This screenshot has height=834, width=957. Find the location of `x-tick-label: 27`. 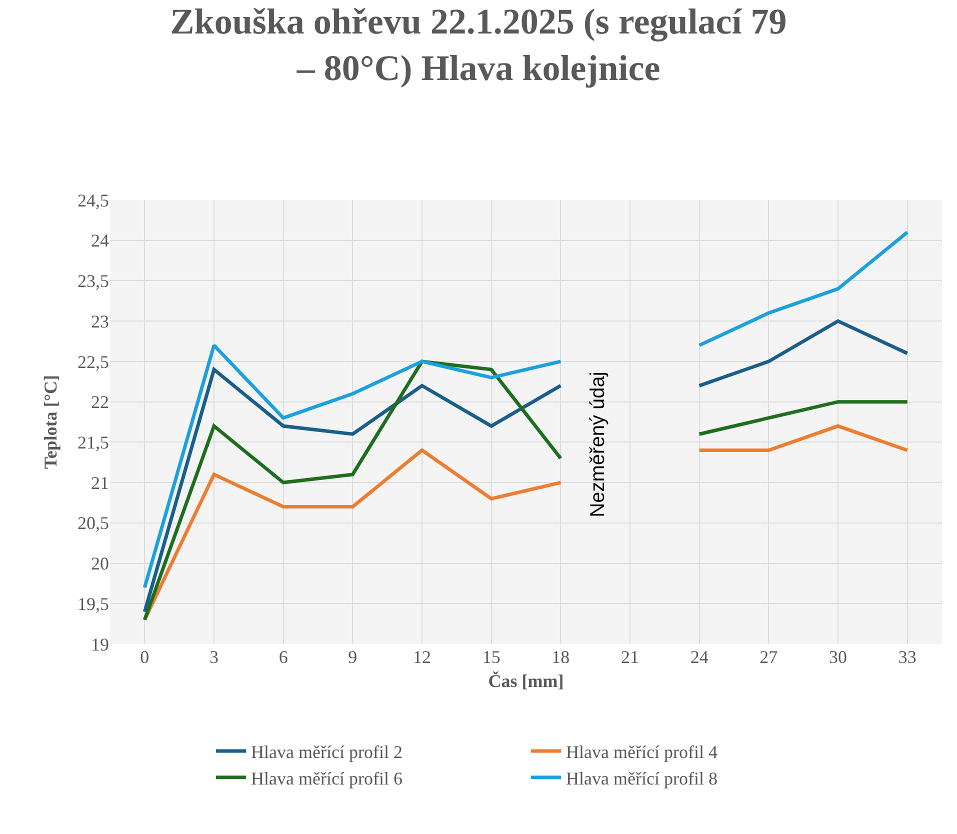

x-tick-label: 27 is located at coordinates (769, 657).